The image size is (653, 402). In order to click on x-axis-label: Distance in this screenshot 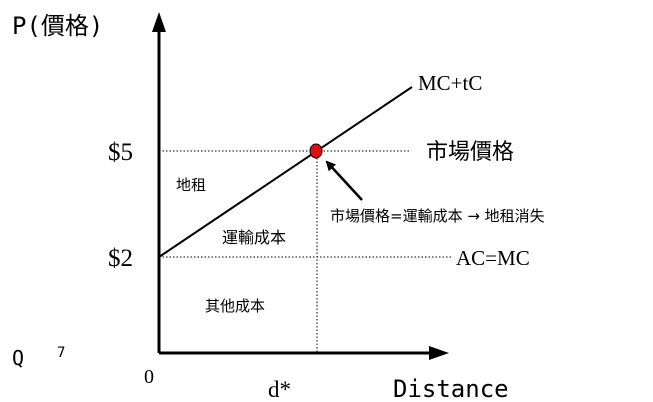, I will do `click(451, 388)`.